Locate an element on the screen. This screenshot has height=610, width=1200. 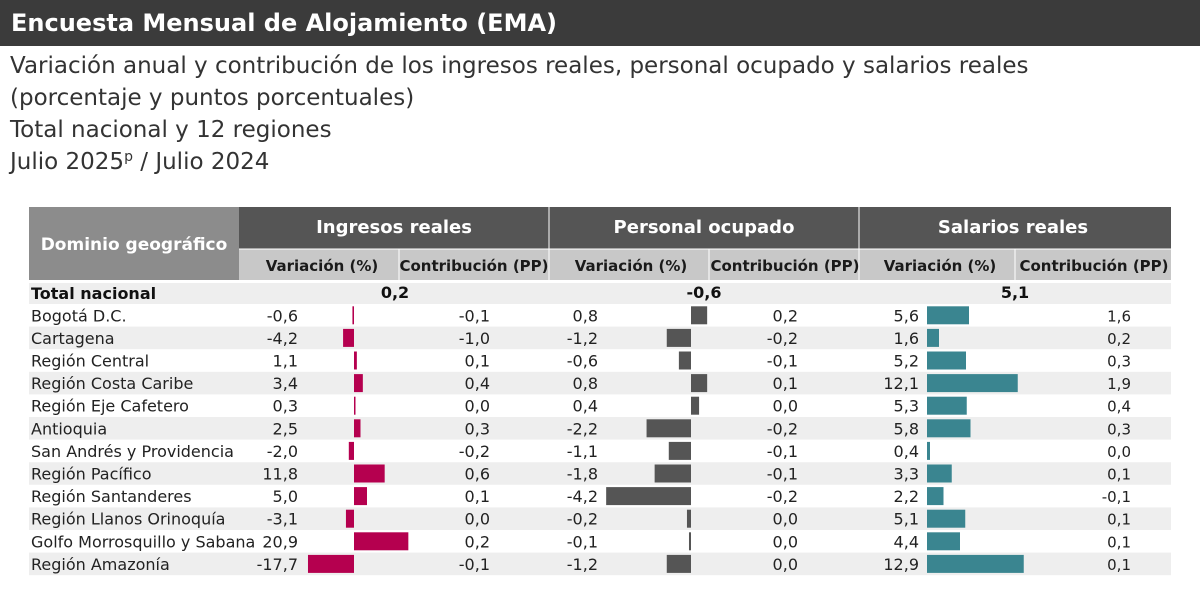
ing-contribution-label: 0,3 is located at coordinates (477, 428).